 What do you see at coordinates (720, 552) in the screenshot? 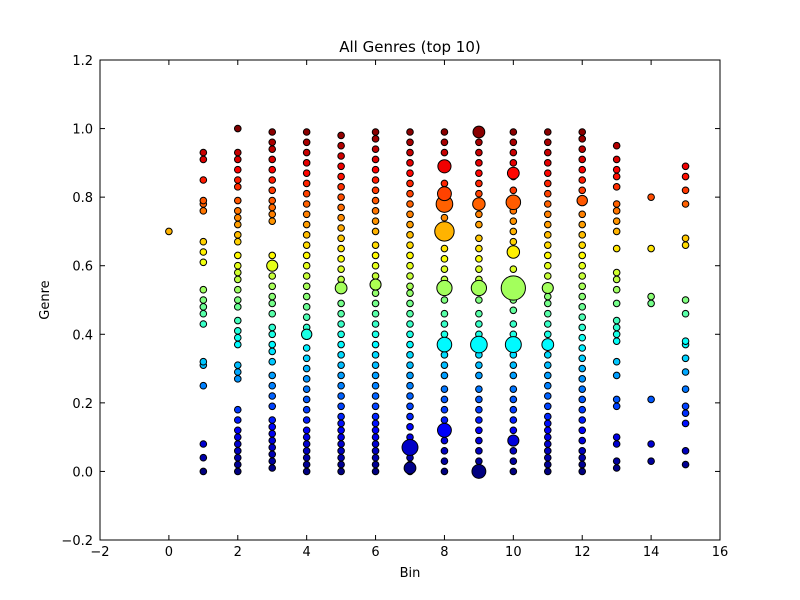
I see `x-tick-label-9: 16` at bounding box center [720, 552].